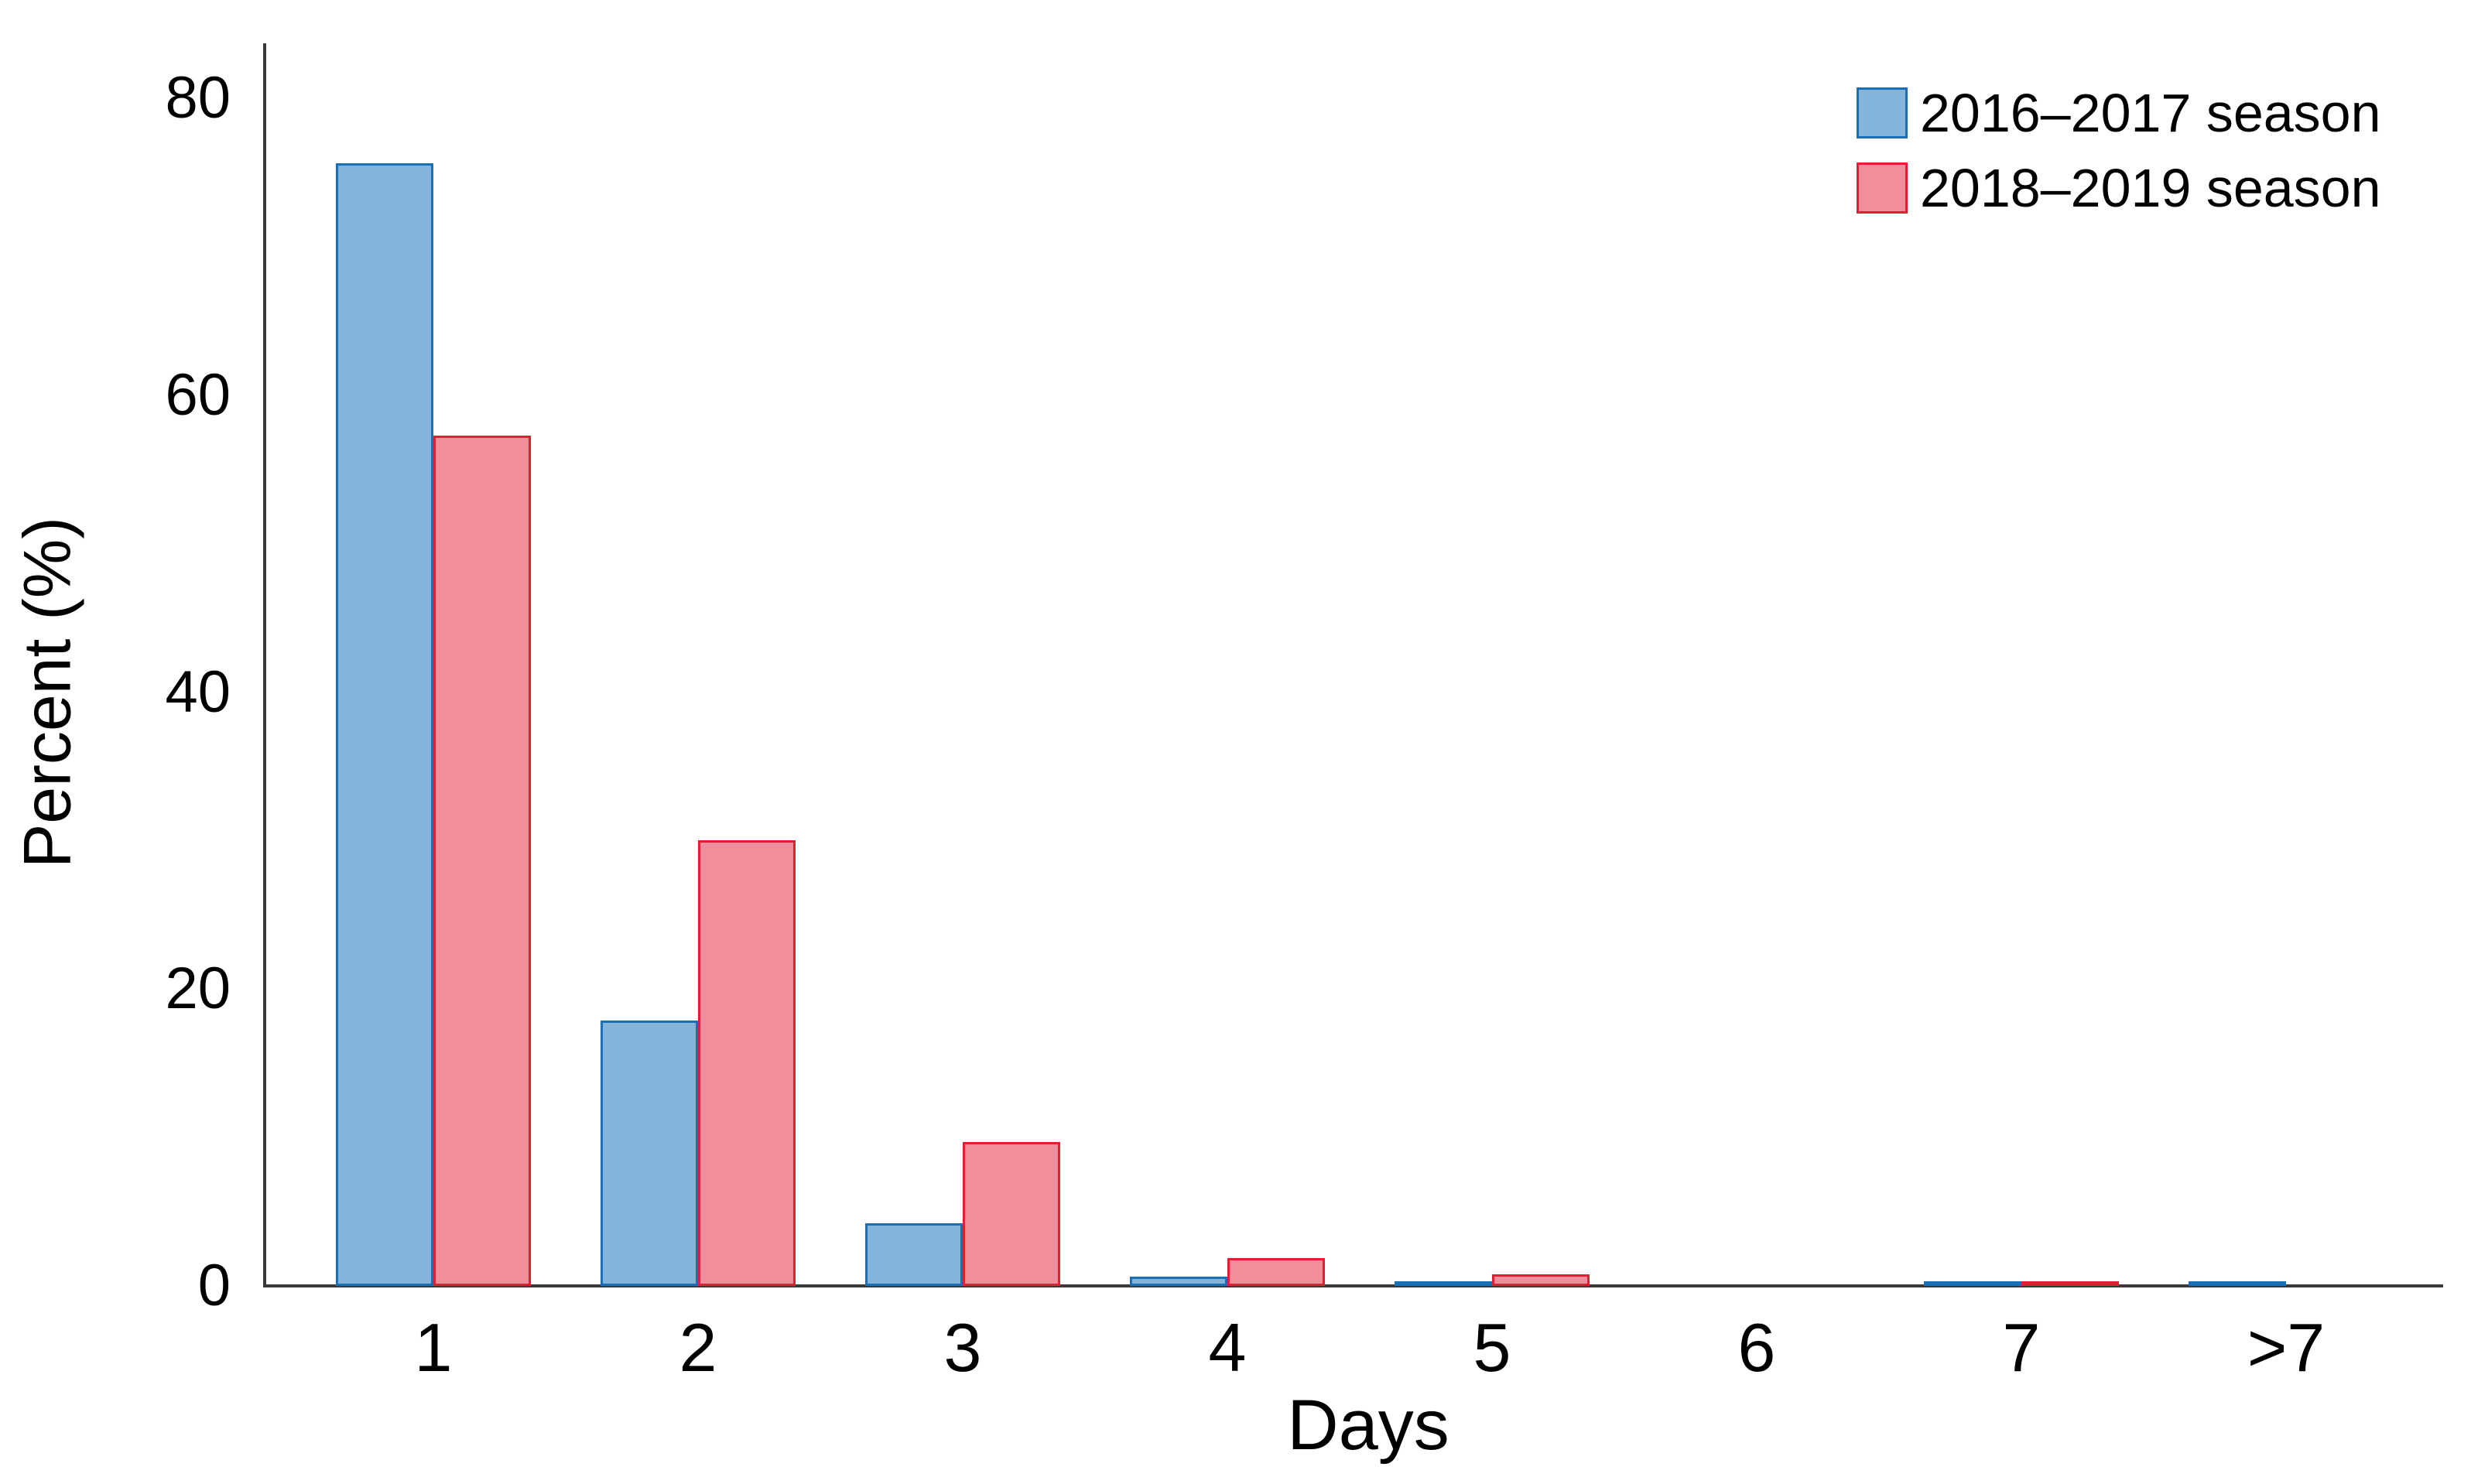  Describe the element at coordinates (433, 1348) in the screenshot. I see `x-tick-label-1: 1` at that location.